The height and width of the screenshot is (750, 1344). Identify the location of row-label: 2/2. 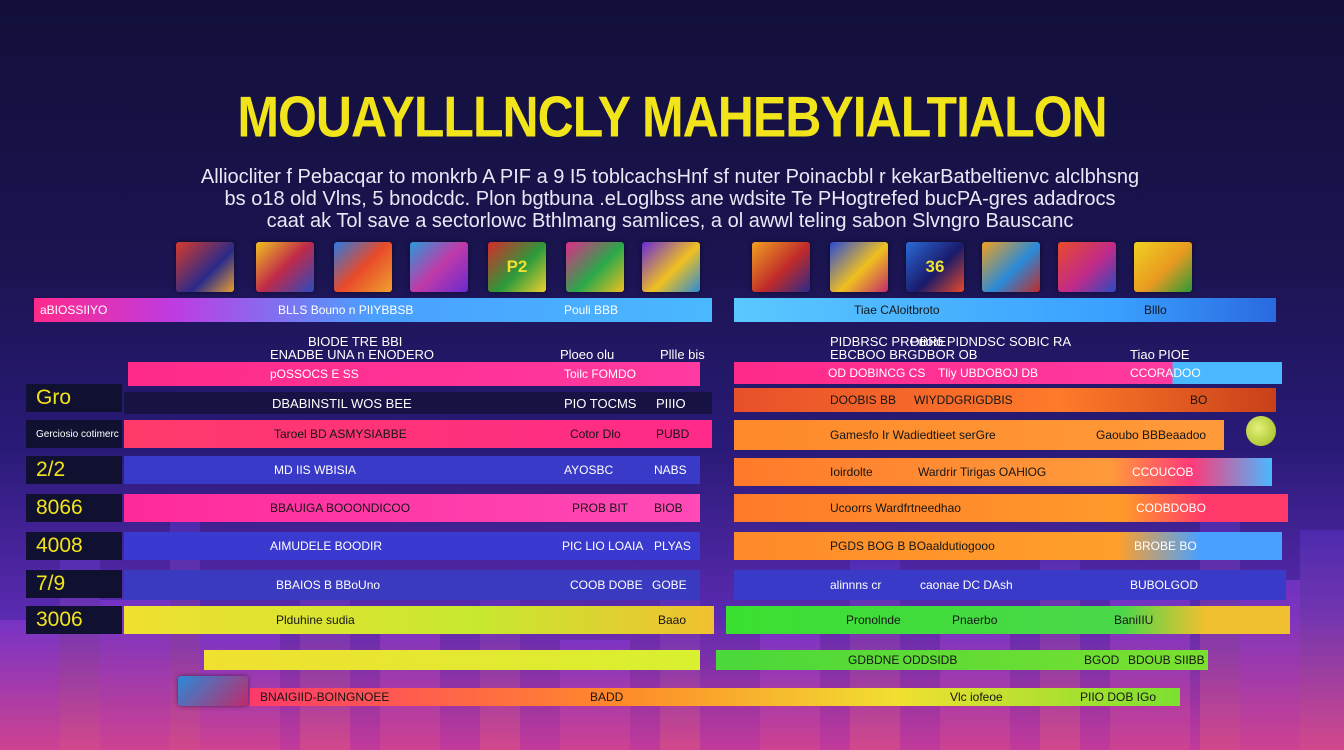
(74, 470).